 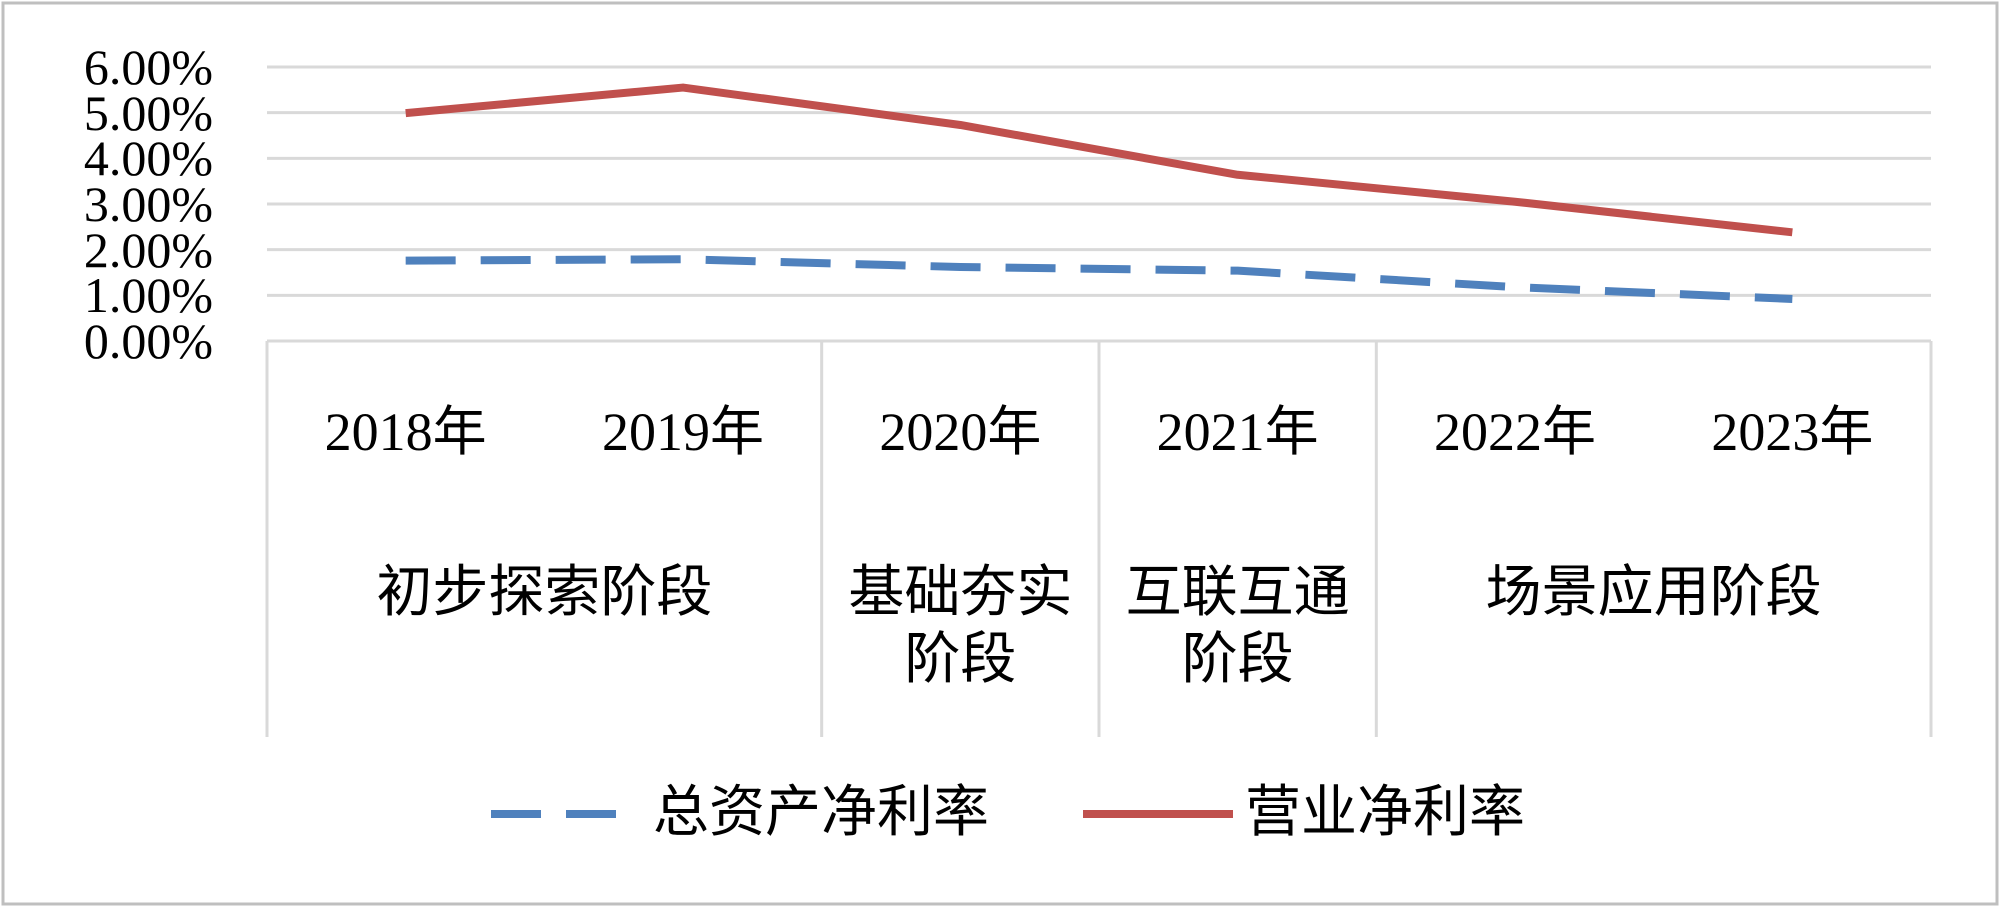 I want to click on legend-label: 营业净利率, so click(x=1385, y=813).